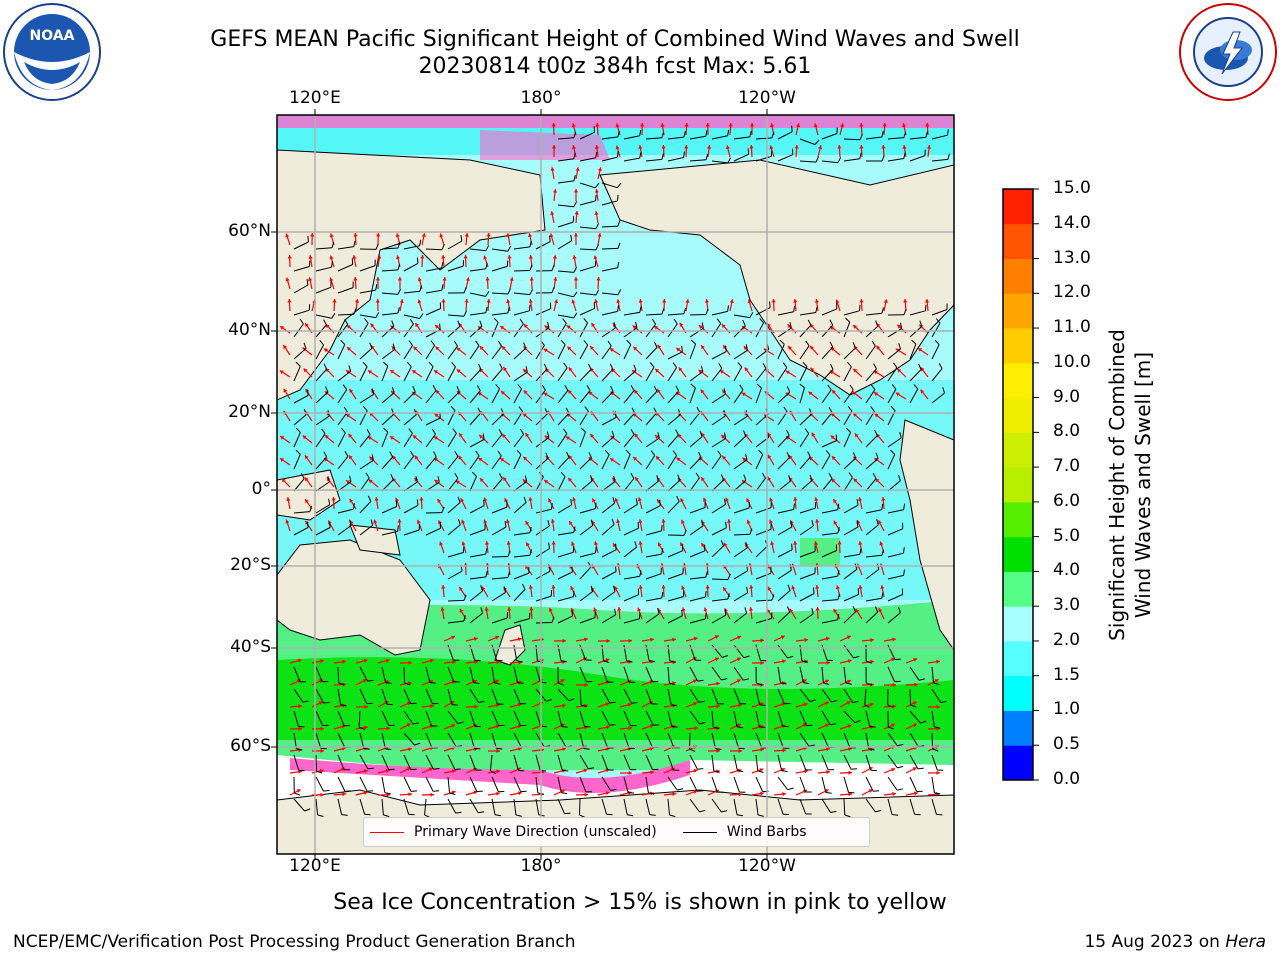 This screenshot has width=1280, height=960. I want to click on colorbar-tick-label: 15.0, so click(1072, 188).